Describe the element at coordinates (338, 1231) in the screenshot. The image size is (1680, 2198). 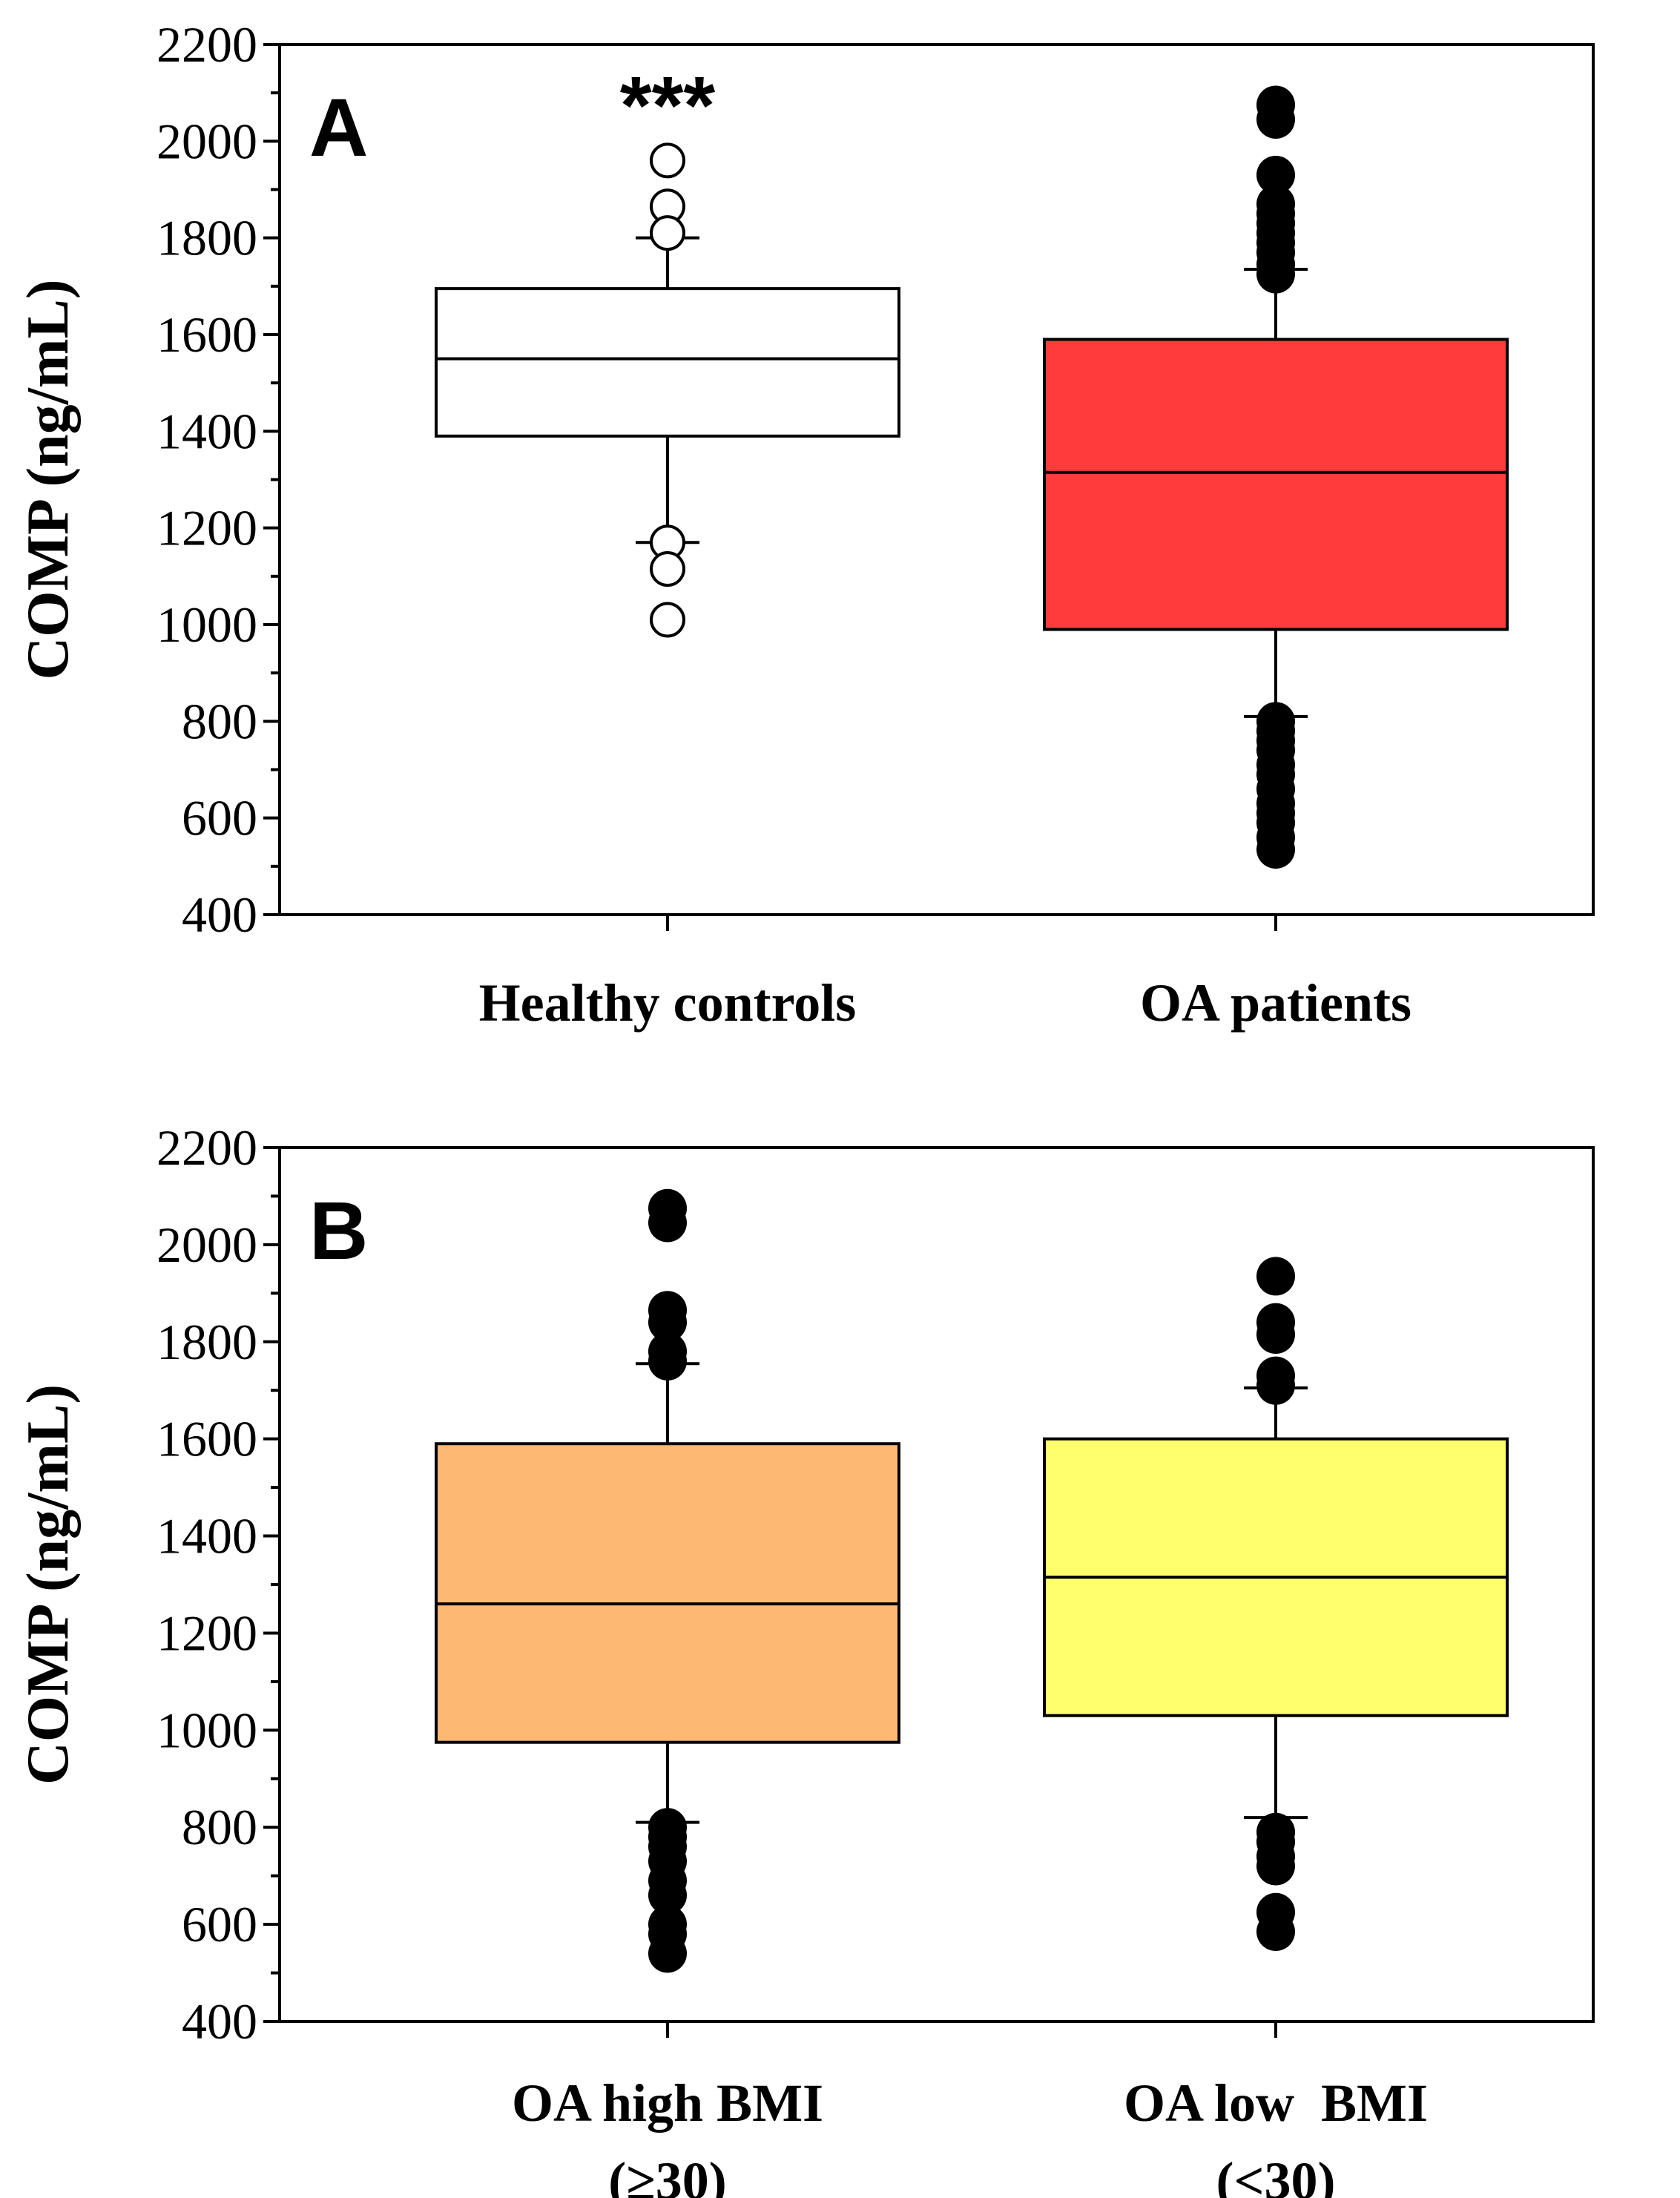
I see `panel-letter: B` at that location.